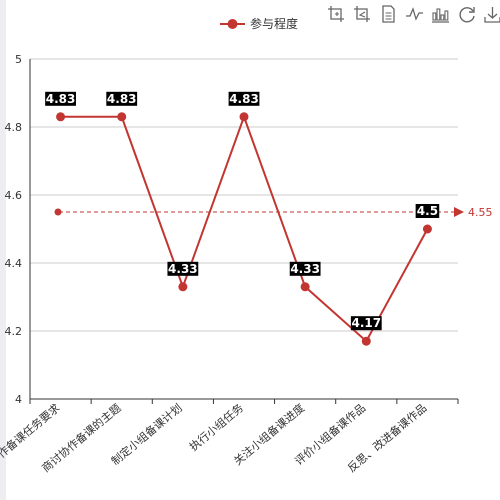 This screenshot has width=500, height=500. What do you see at coordinates (459, 212) in the screenshot?
I see `average-line-arrow` at bounding box center [459, 212].